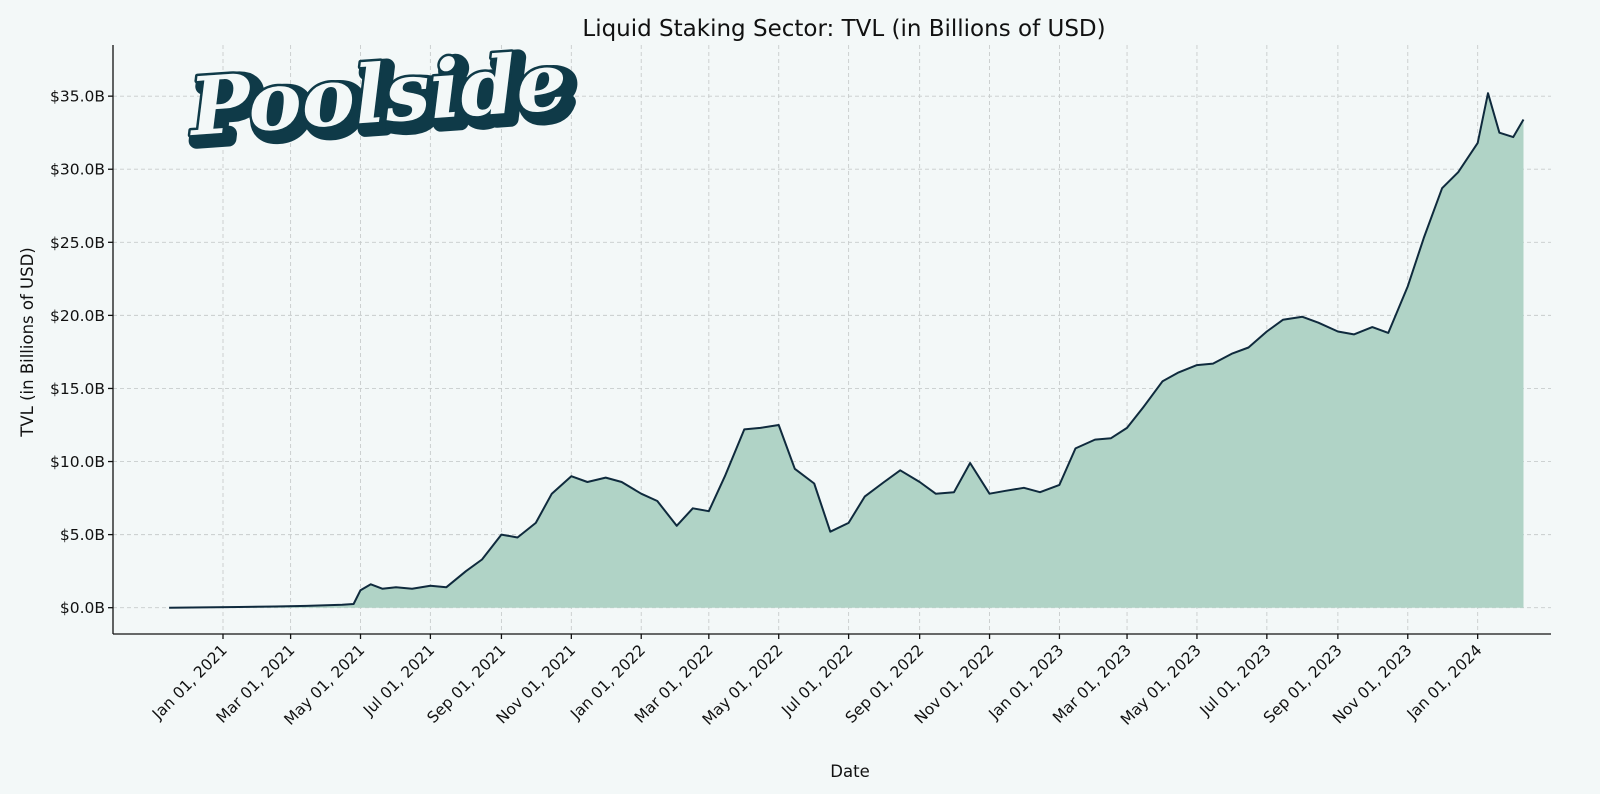  What do you see at coordinates (27, 342) in the screenshot?
I see `y-axis-label: TVL (in Billions of USD)` at bounding box center [27, 342].